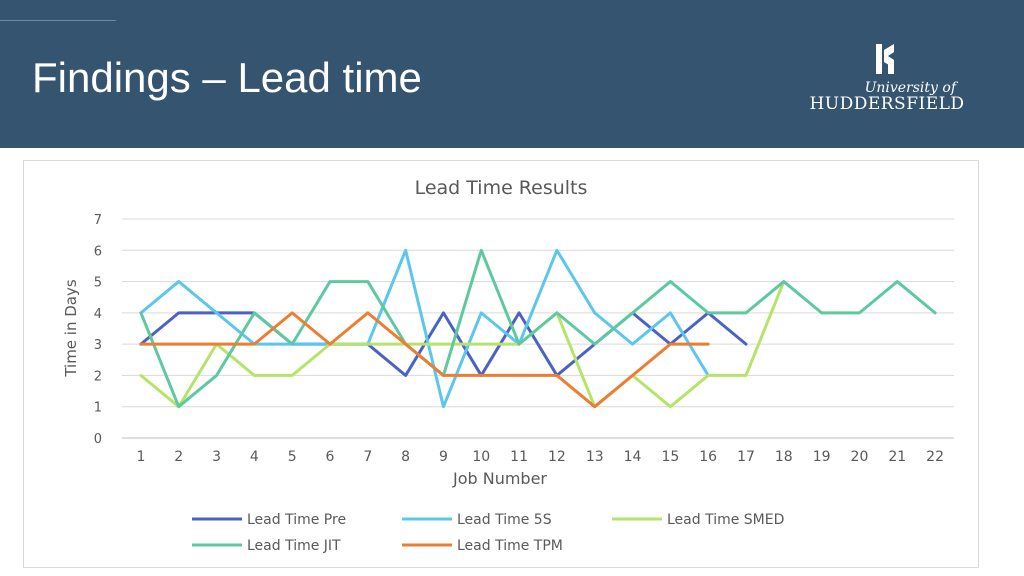 This screenshot has height=576, width=1024. I want to click on legend-label-lead-time-5s: Lead Time 5S, so click(504, 520).